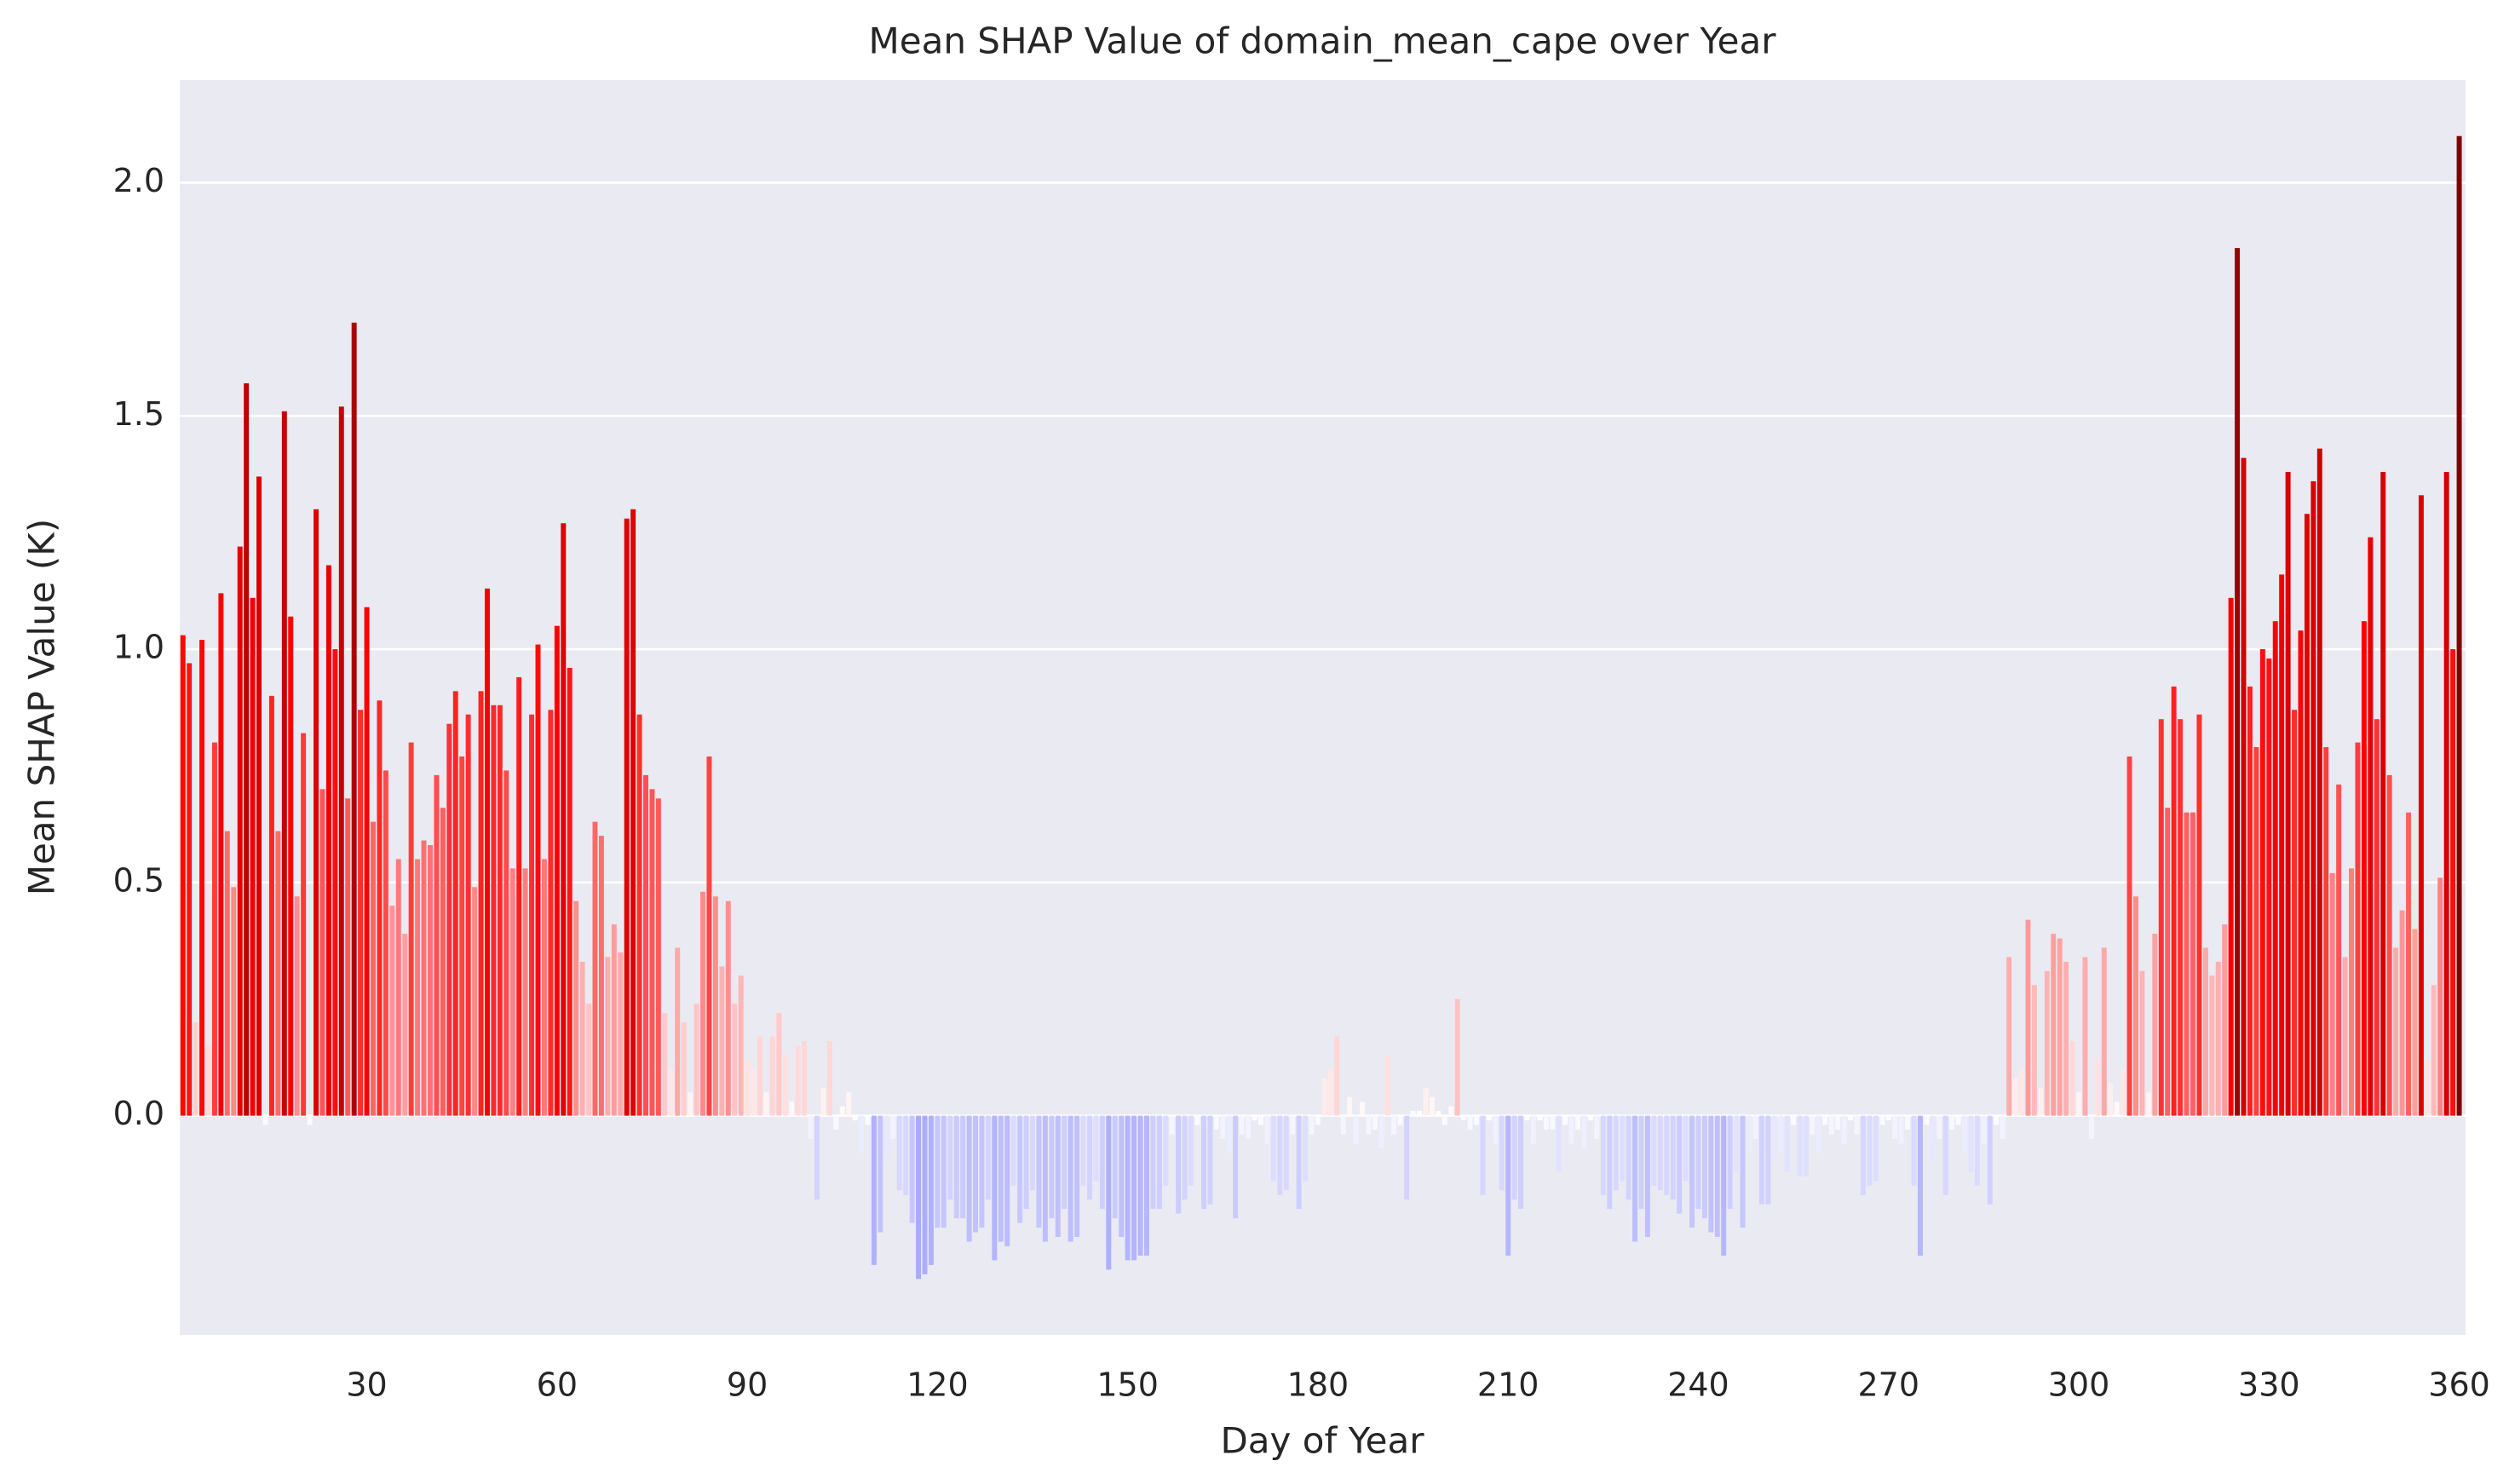 The image size is (2509, 1484). Describe the element at coordinates (2079, 1385) in the screenshot. I see `x-tick-label: 300` at that location.